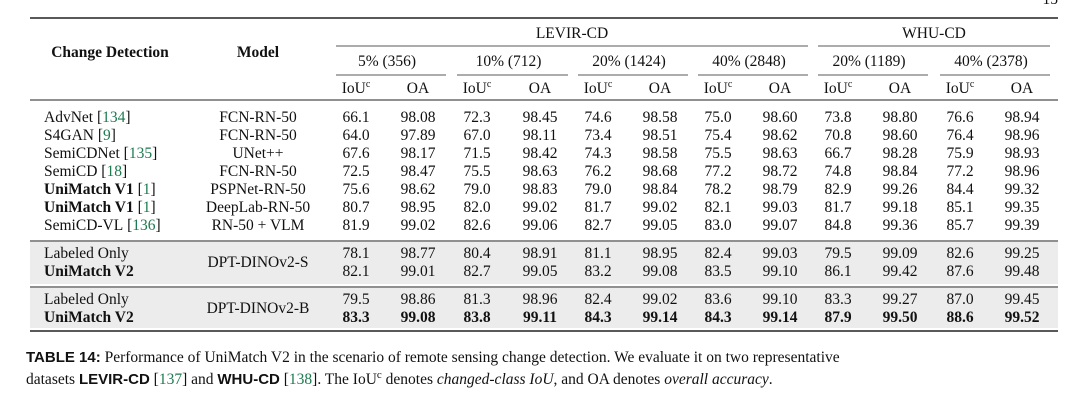 This screenshot has width=1080, height=403. Describe the element at coordinates (544, 263) in the screenshot. I see `group-shade` at that location.